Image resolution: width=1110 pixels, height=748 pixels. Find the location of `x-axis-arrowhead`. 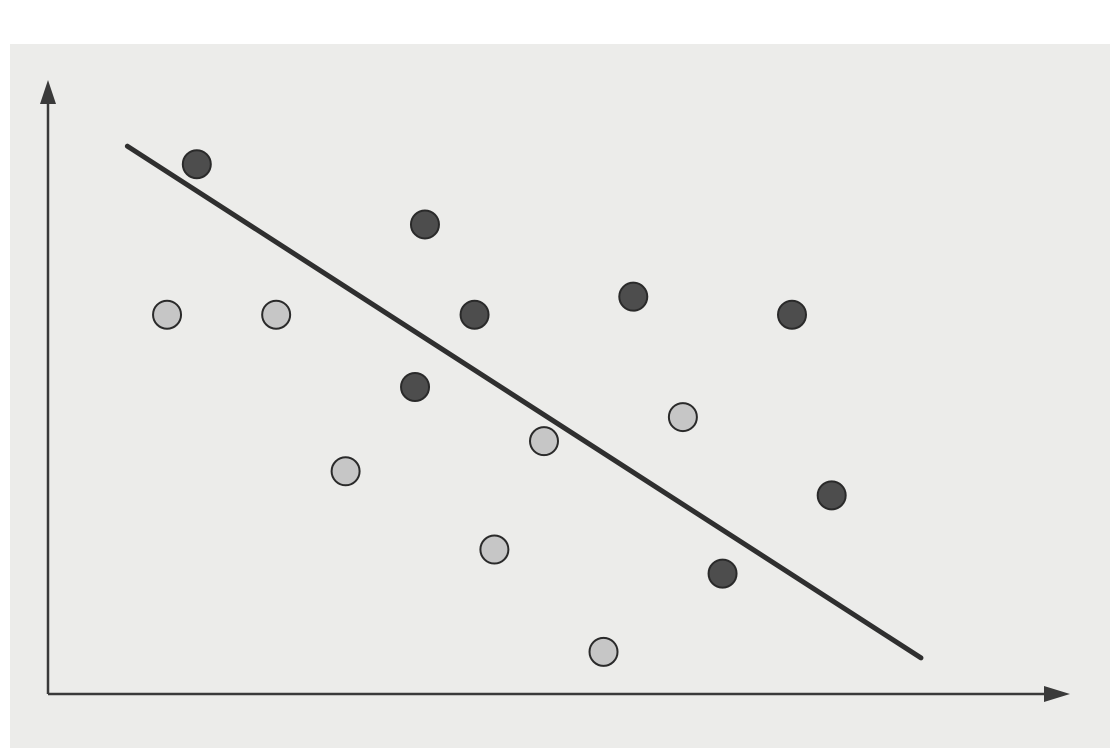

x-axis-arrowhead is located at coordinates (1057, 694).